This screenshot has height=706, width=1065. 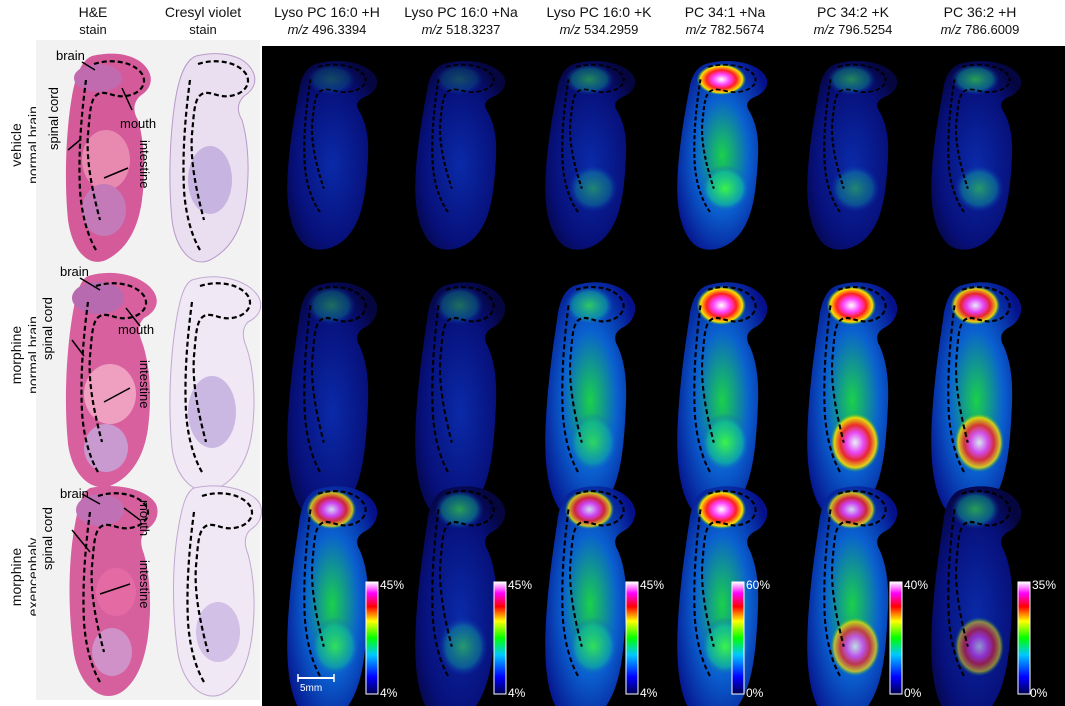 I want to click on header-title: PC 34:1 +Na, so click(x=725, y=12).